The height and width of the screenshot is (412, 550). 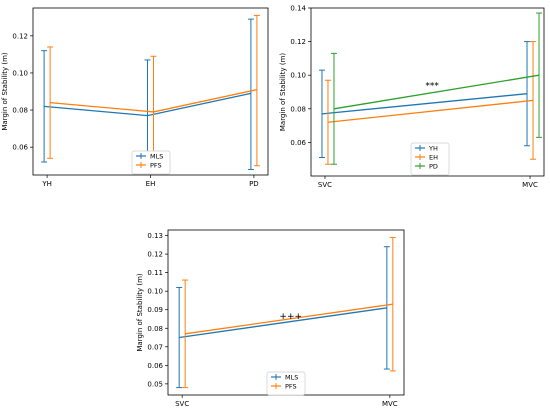 What do you see at coordinates (433, 158) in the screenshot?
I see `legend-label: EH` at bounding box center [433, 158].